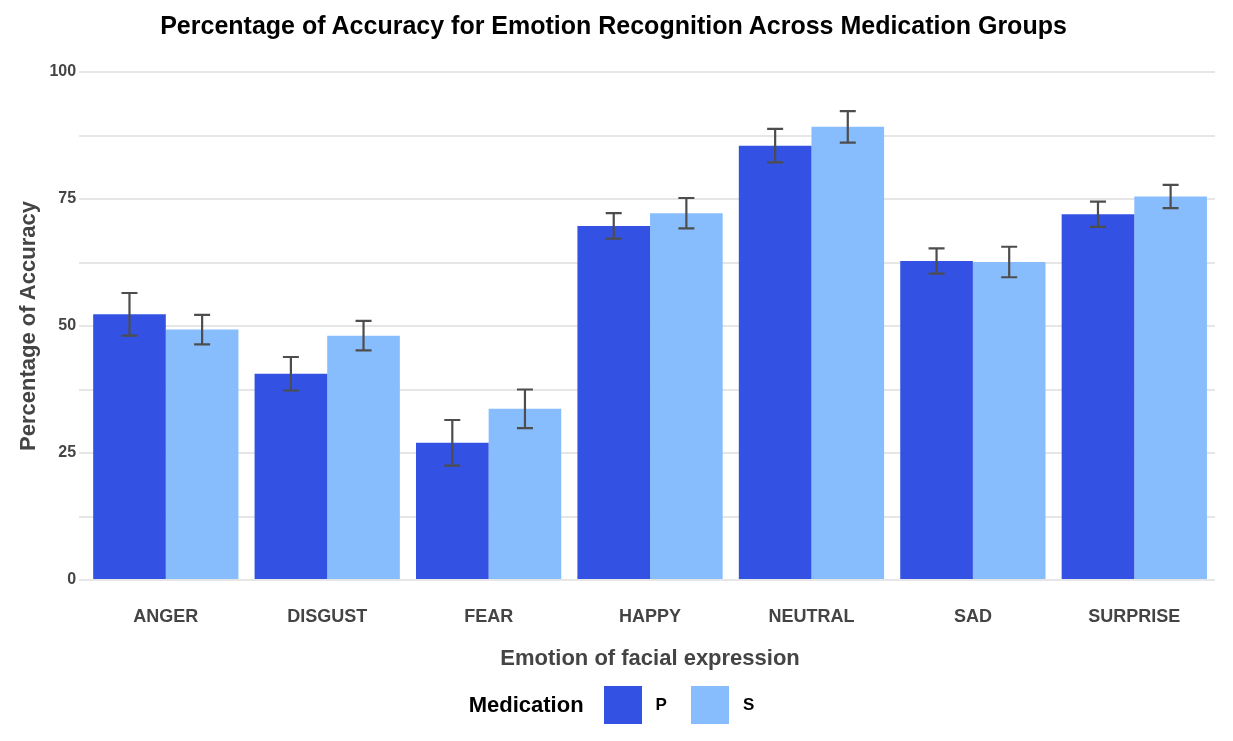  Describe the element at coordinates (67, 452) in the screenshot. I see `y-tick-label: 25` at that location.